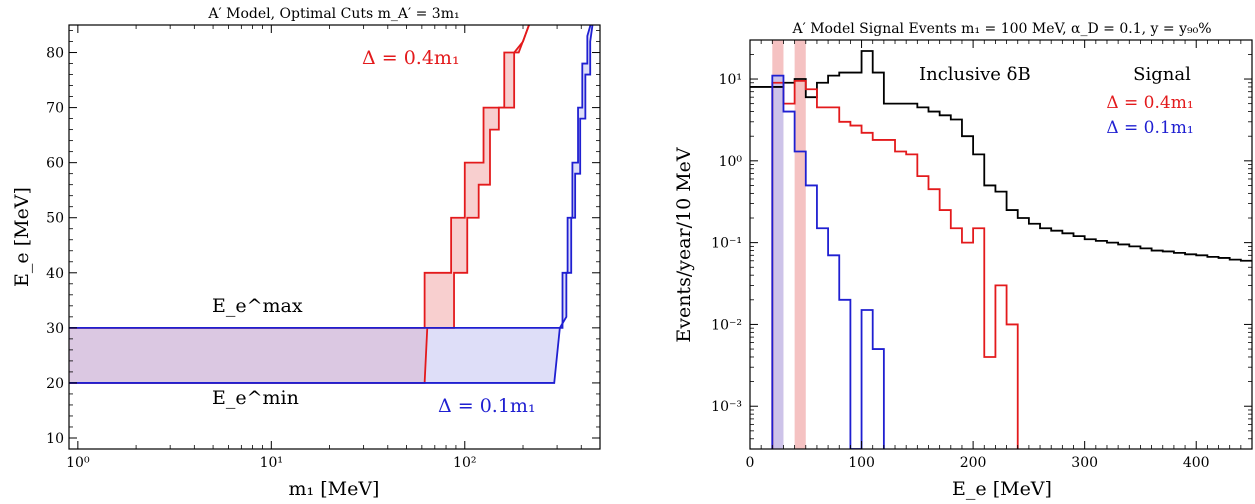  Describe the element at coordinates (861, 463) in the screenshot. I see `right-x-tick-label: 100` at that location.